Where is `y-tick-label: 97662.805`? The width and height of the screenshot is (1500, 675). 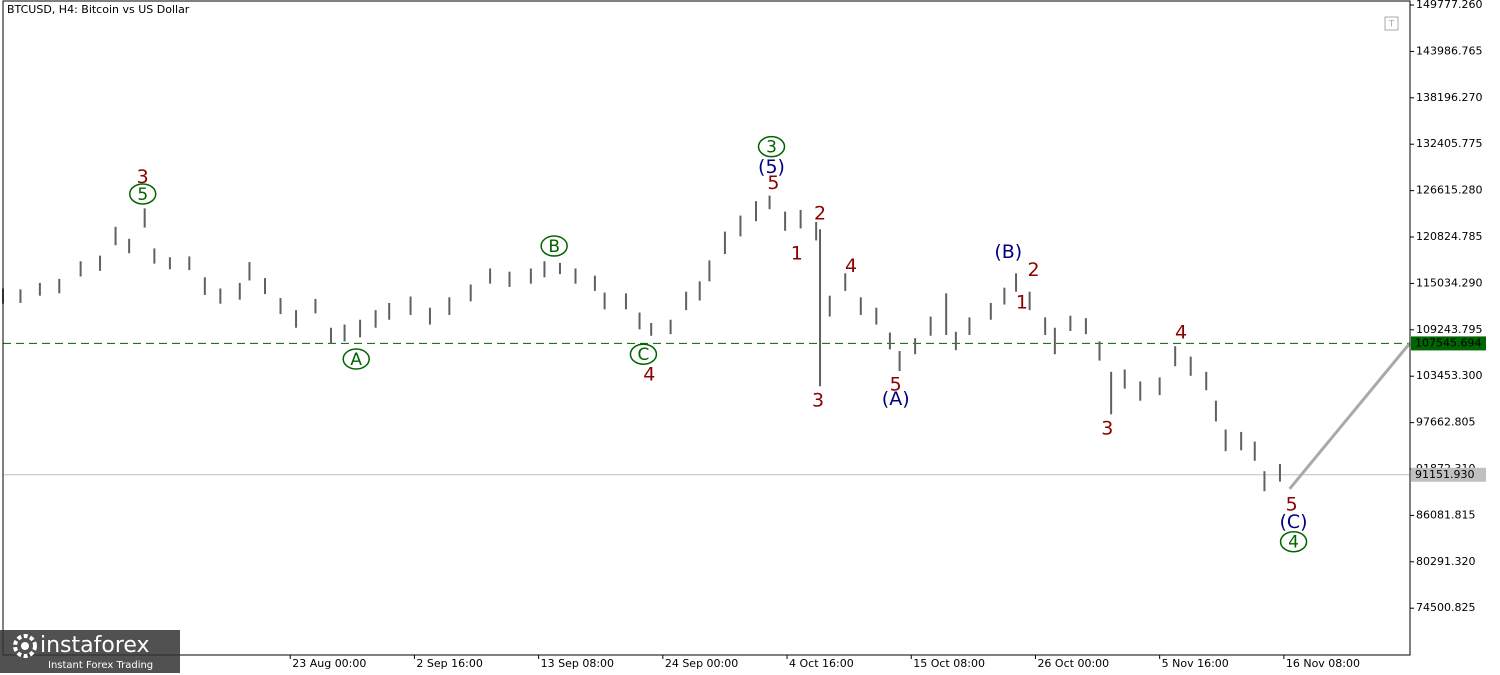
y-tick-label: 97662.805 is located at coordinates (1446, 422).